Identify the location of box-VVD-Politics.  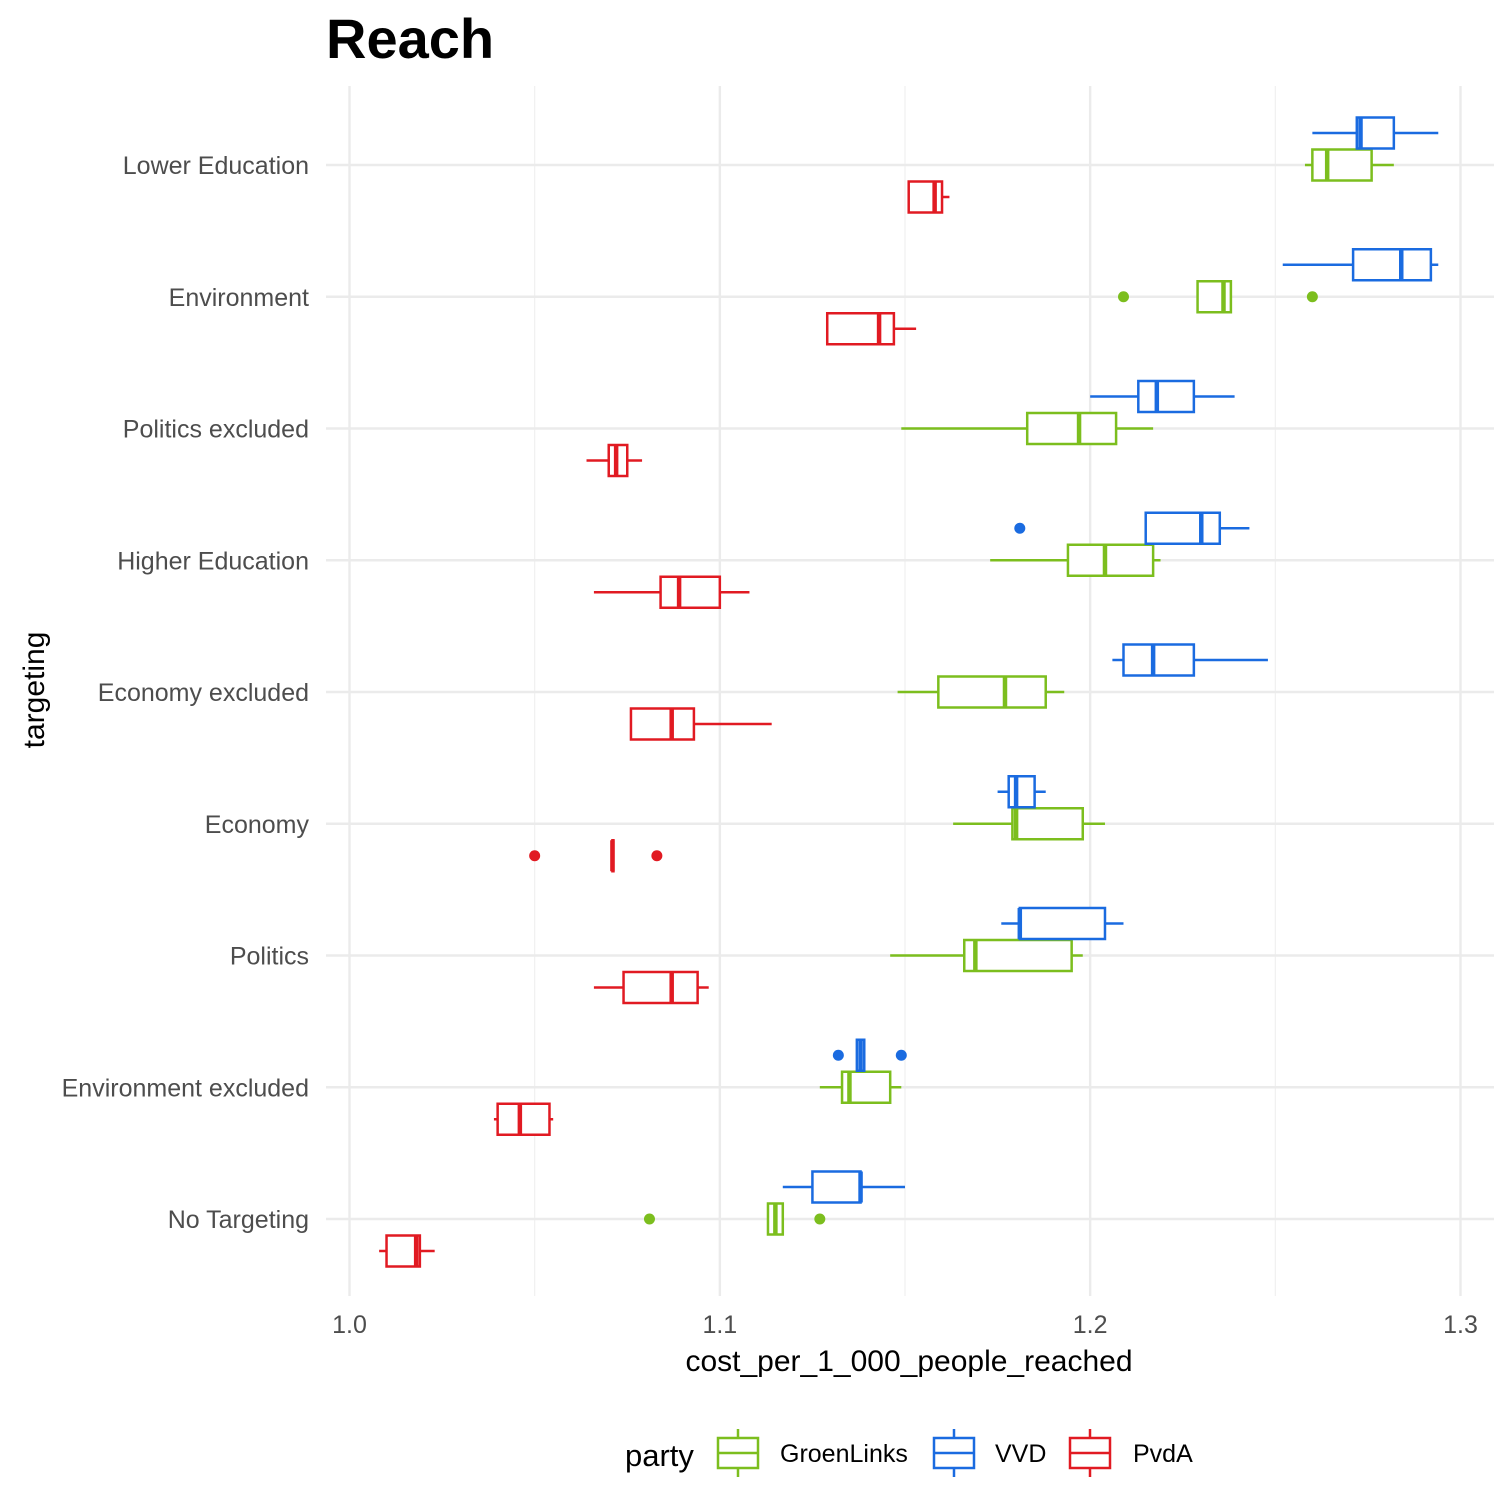
(1062, 923).